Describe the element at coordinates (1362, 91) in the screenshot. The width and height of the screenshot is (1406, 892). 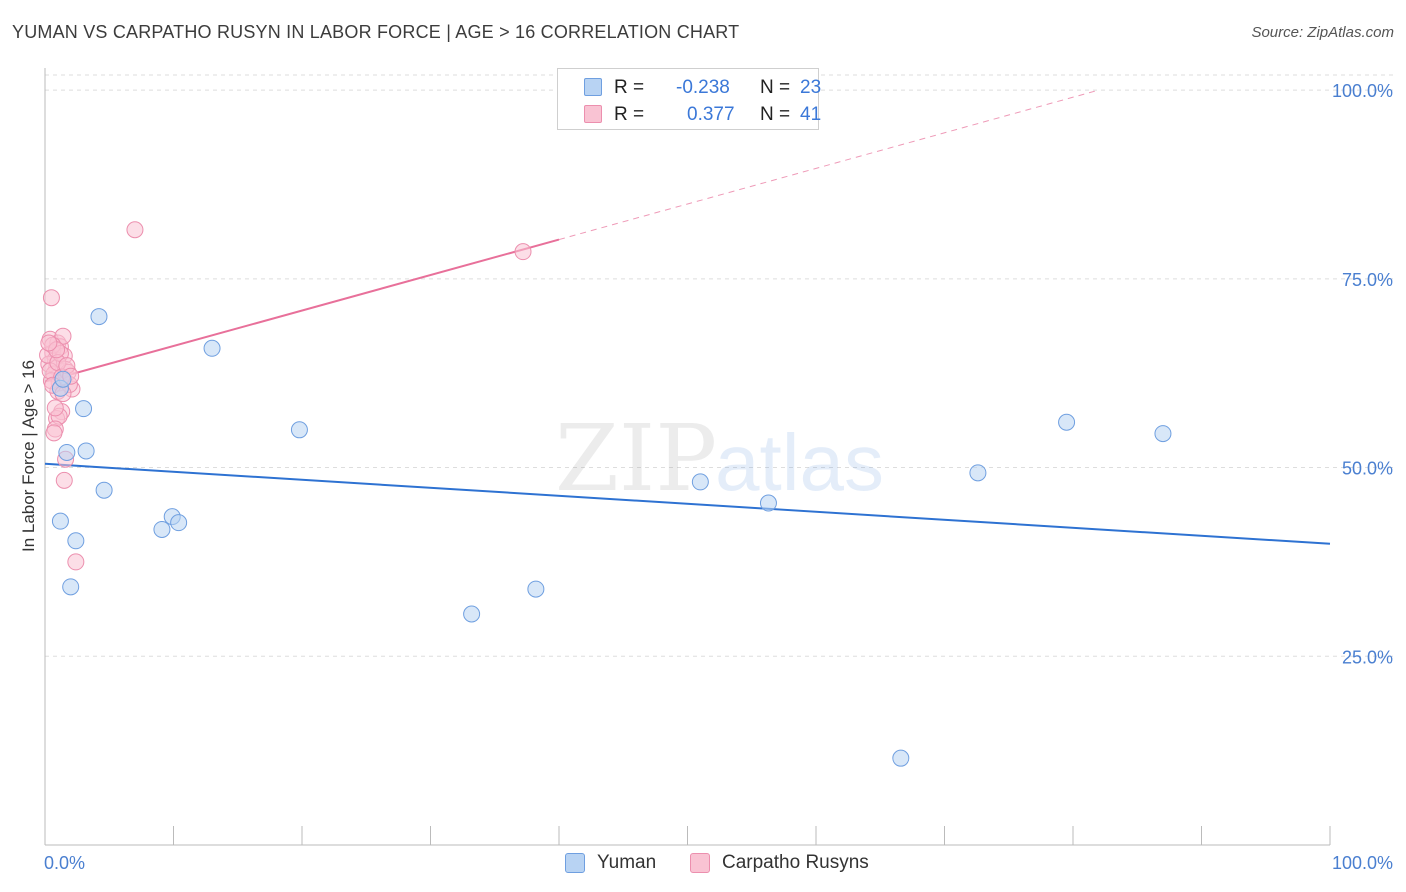
I see `y-tick-label: 100.0%` at that location.